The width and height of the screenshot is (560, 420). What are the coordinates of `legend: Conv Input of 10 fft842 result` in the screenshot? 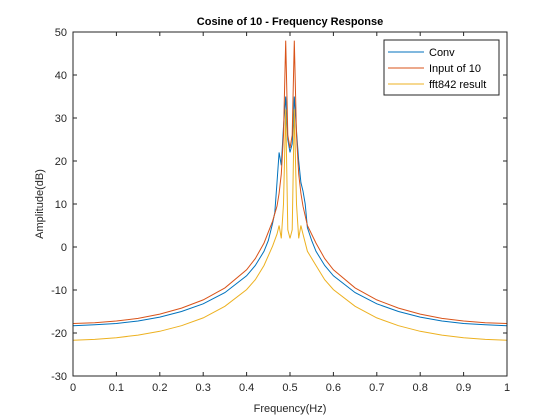 It's located at (441, 67).